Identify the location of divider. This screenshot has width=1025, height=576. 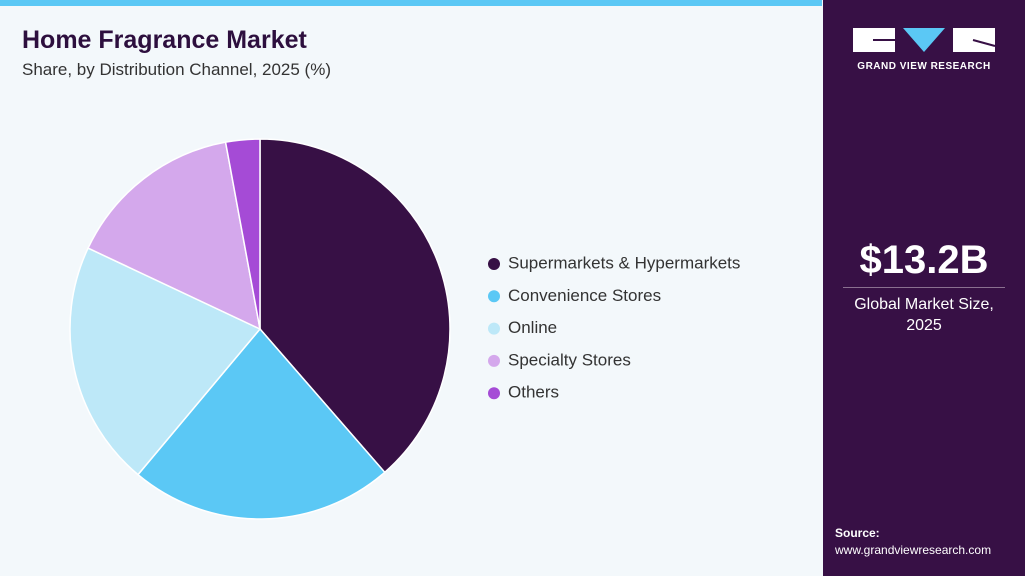
(924, 287).